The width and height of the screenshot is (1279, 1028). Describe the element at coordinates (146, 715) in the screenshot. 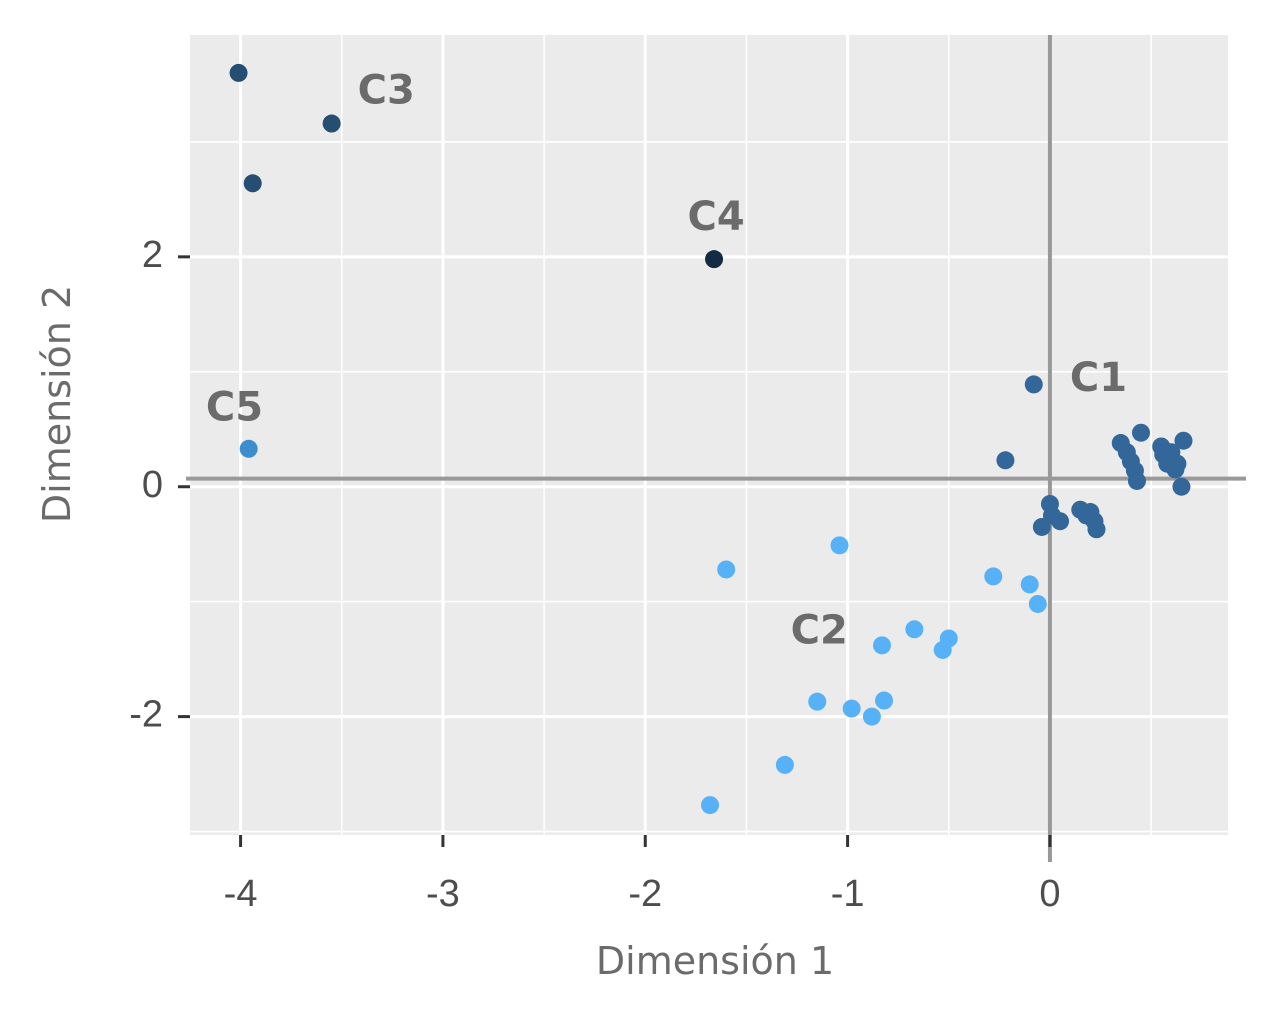

I see `y-tick-label: -2` at that location.